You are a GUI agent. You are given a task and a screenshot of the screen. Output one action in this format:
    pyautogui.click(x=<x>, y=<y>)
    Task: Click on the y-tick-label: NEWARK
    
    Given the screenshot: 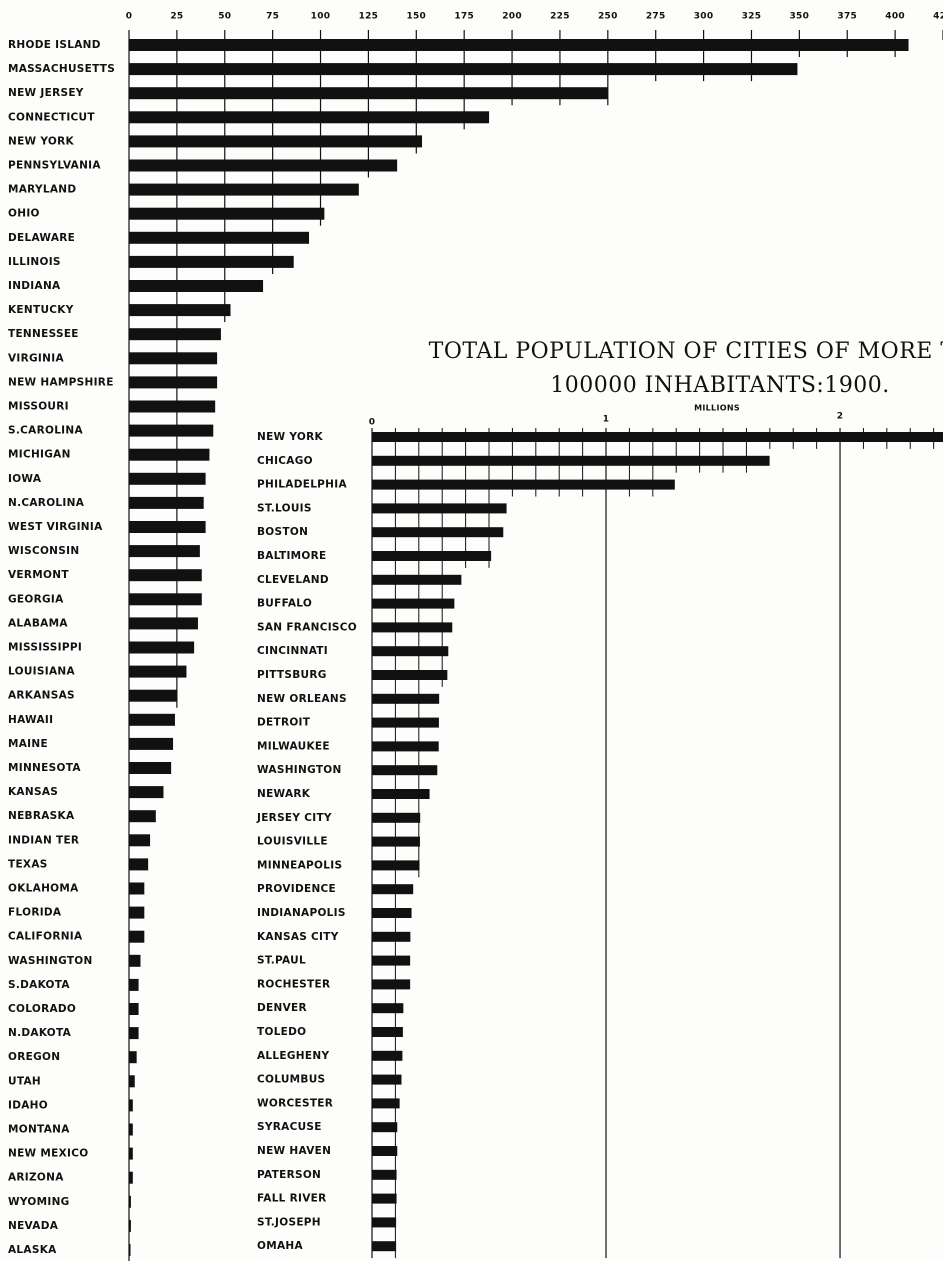 What is the action you would take?
    pyautogui.click(x=284, y=794)
    